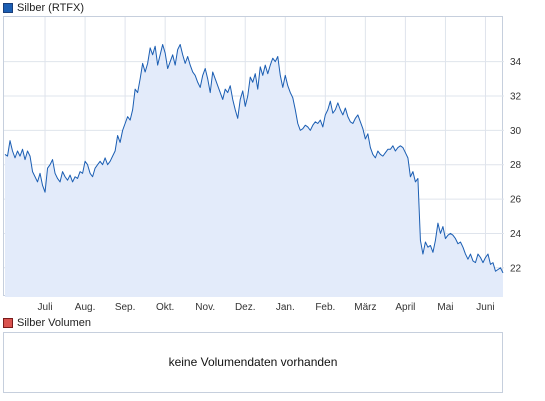 The image size is (545, 401). What do you see at coordinates (54, 323) in the screenshot?
I see `volume-legend-label: Silber Volumen` at bounding box center [54, 323].